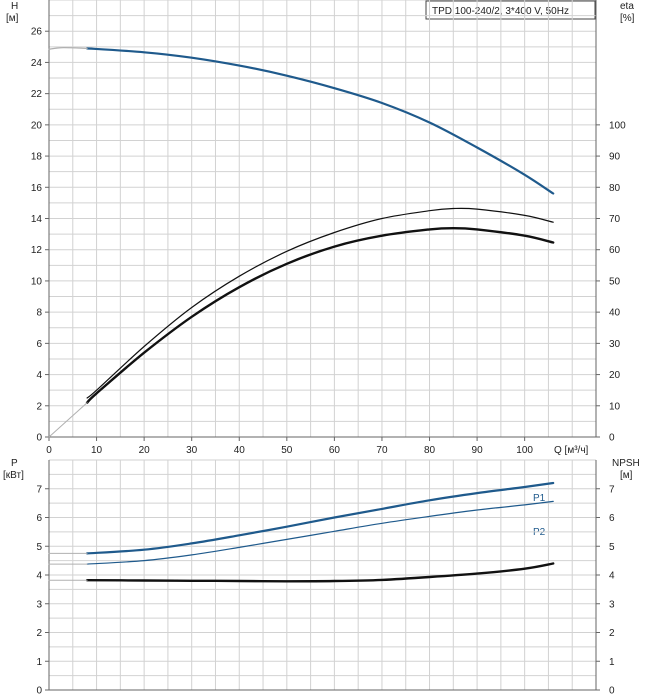 This screenshot has height=700, width=658. Describe the element at coordinates (617, 125) in the screenshot. I see `right-tick-label: 100` at that location.